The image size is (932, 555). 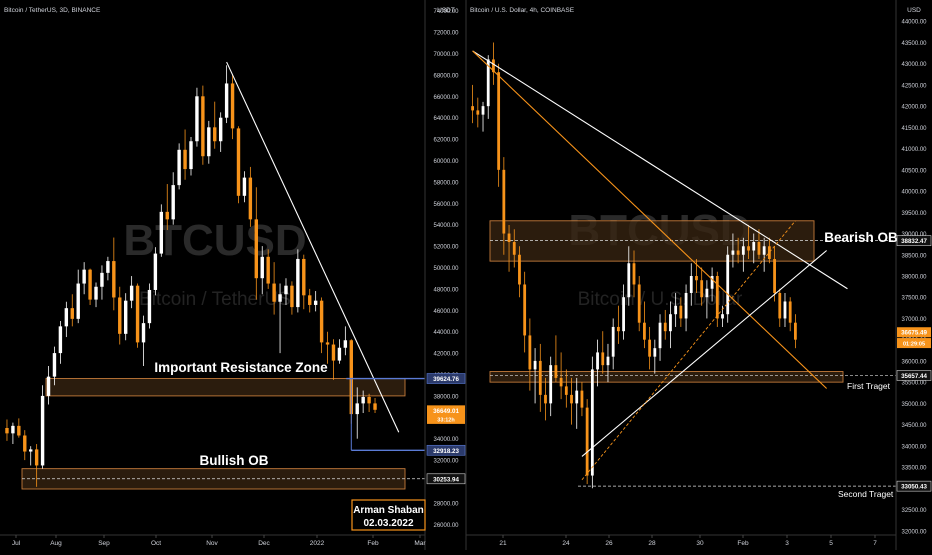 What do you see at coordinates (225, 387) in the screenshot?
I see `left-zone` at bounding box center [225, 387].